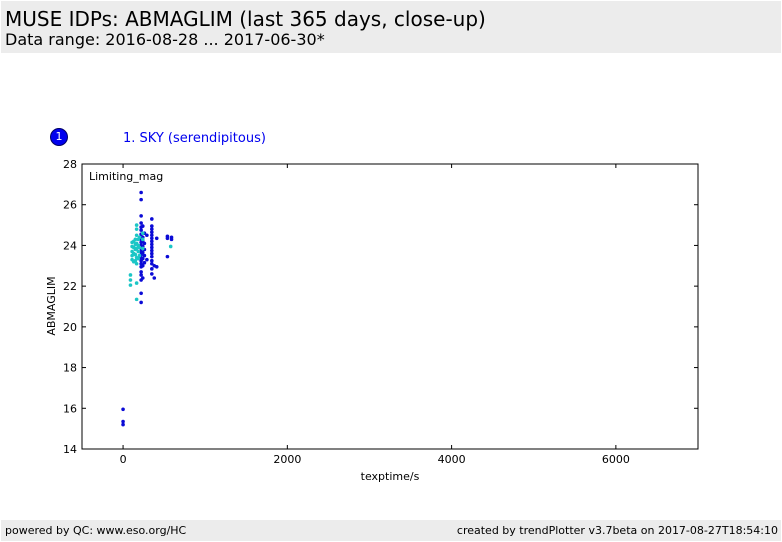 The image size is (782, 542). I want to click on y-tick-label: 22, so click(70, 286).